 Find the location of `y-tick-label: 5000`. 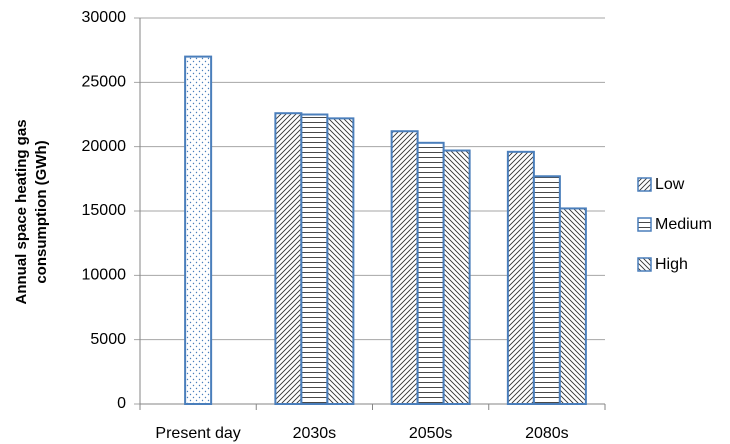

y-tick-label: 5000 is located at coordinates (108, 339).